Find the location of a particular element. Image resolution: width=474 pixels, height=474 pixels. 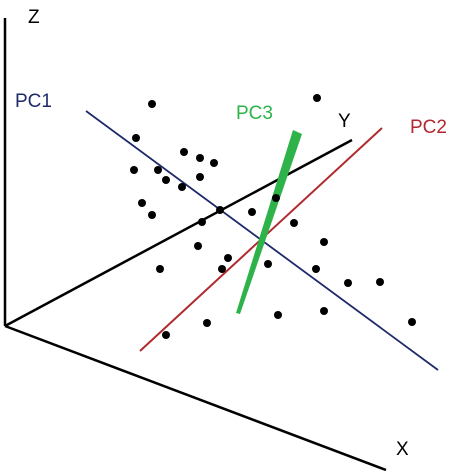

z-axis-label: Z is located at coordinates (34, 17).